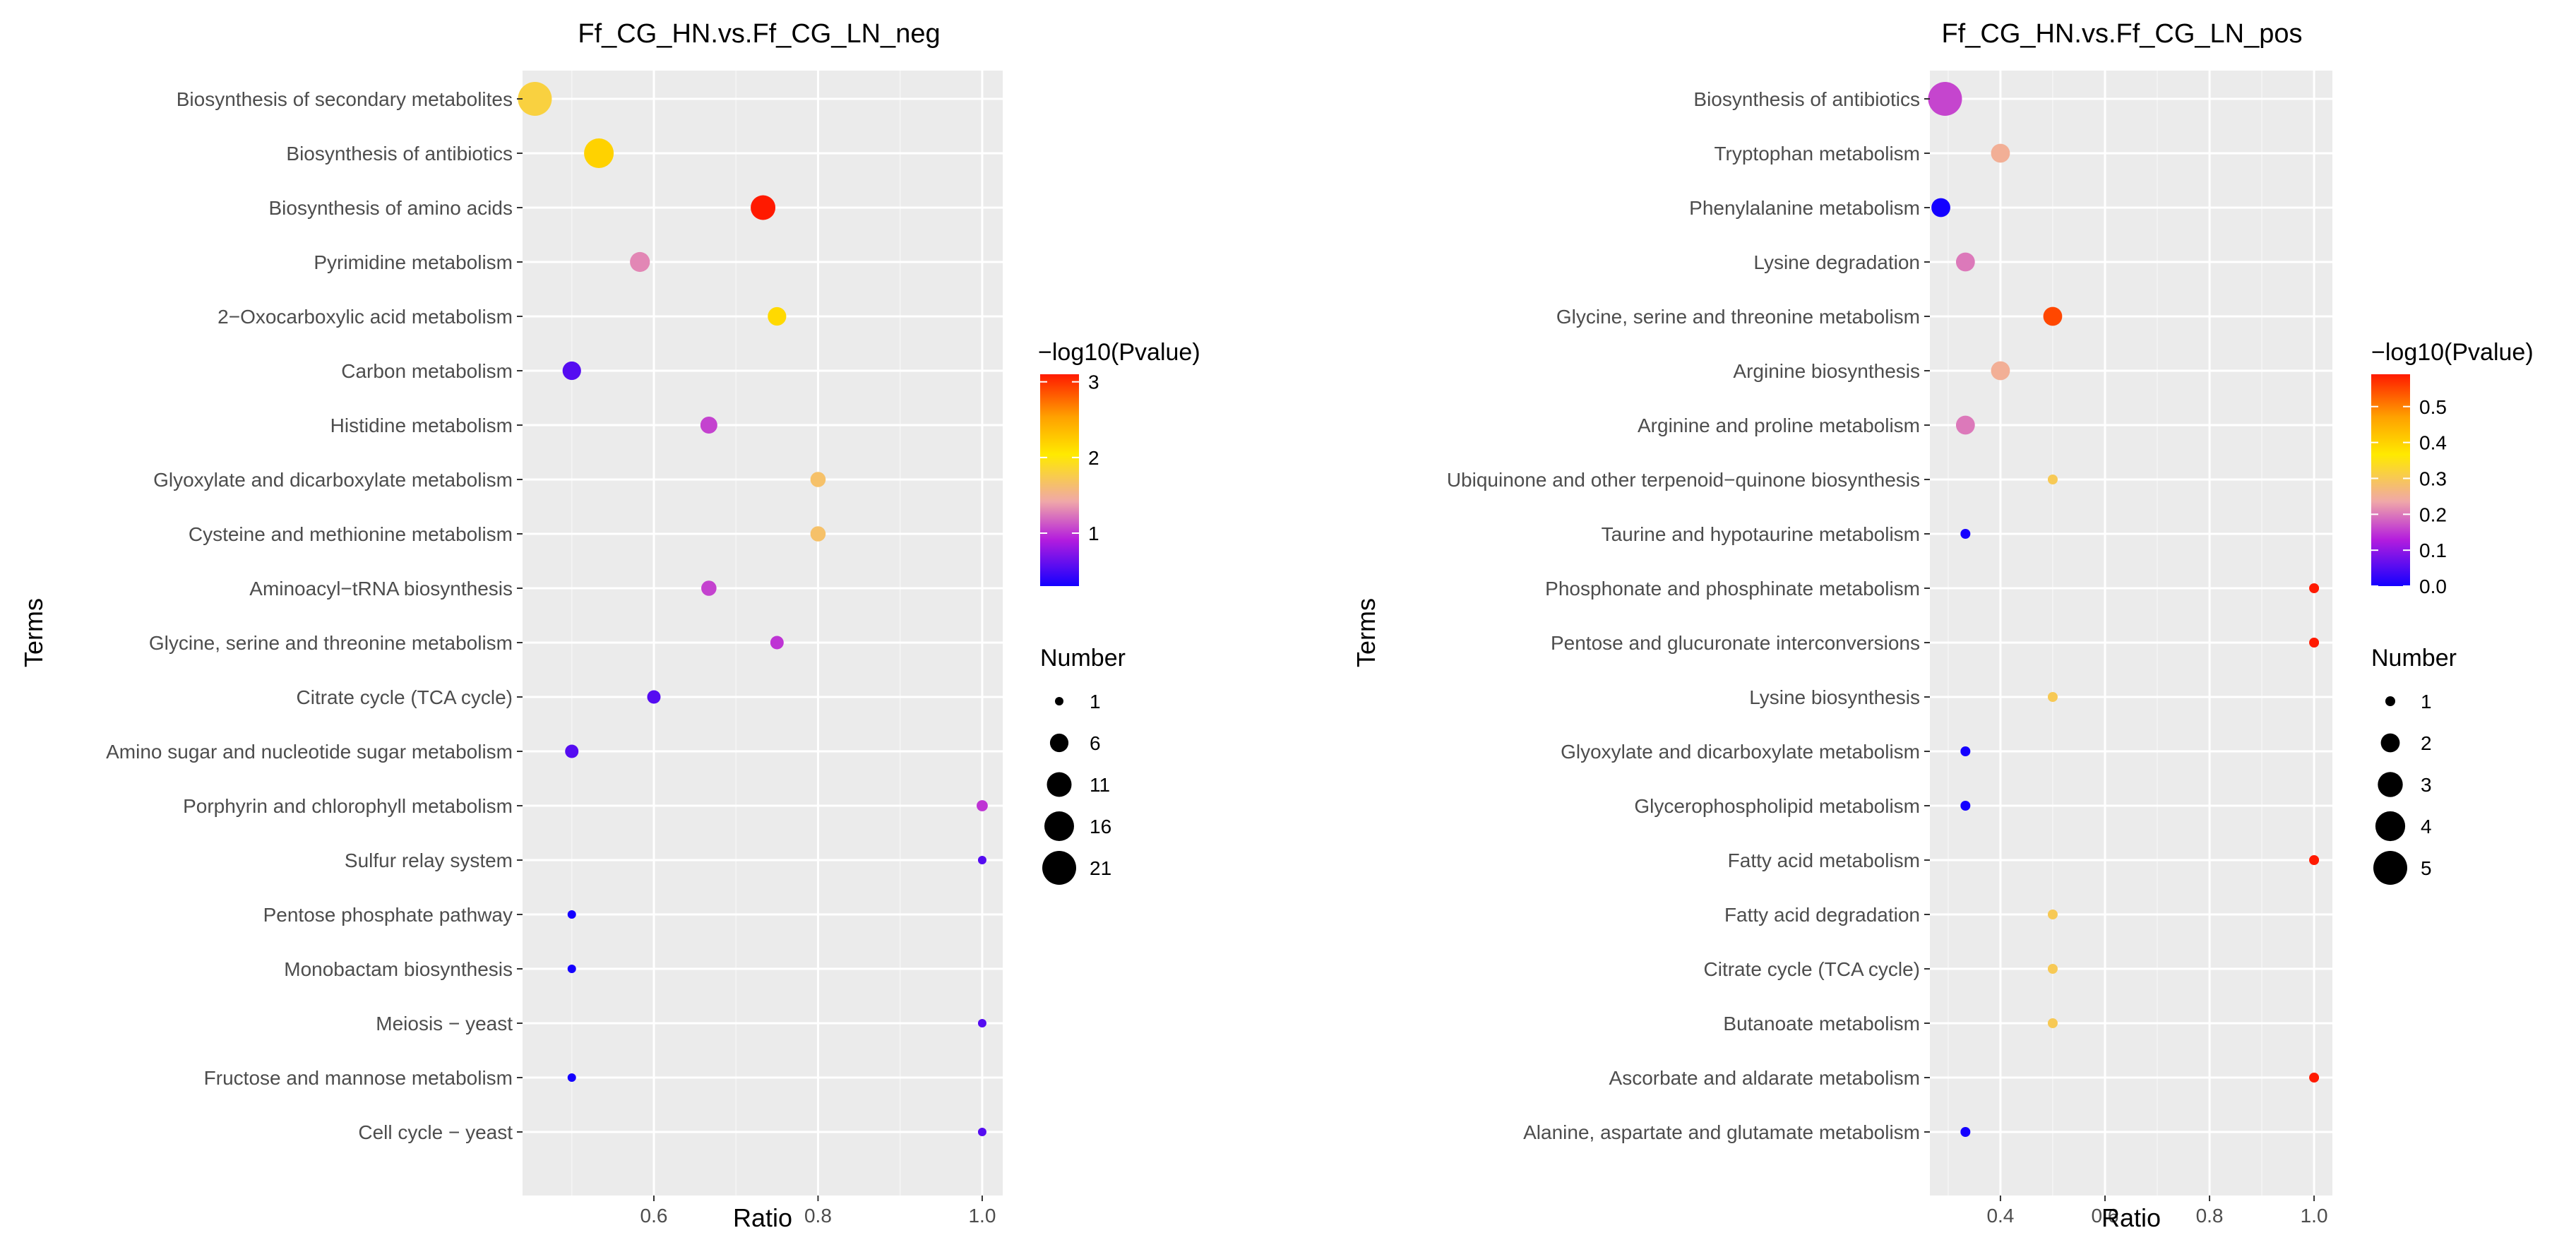 The height and width of the screenshot is (1240, 2576). Describe the element at coordinates (1100, 826) in the screenshot. I see `size-legend-label: 16` at that location.